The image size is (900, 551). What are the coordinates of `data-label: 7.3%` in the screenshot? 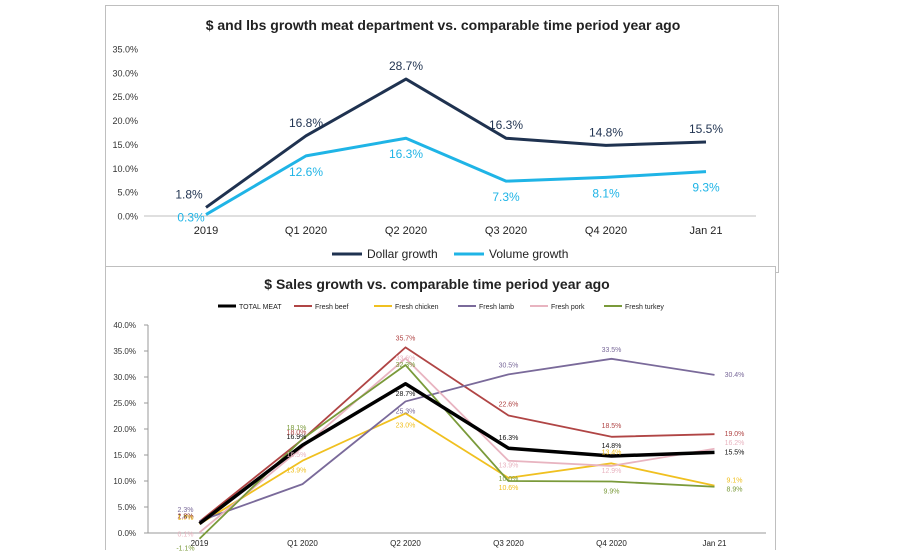 It's located at (506, 197).